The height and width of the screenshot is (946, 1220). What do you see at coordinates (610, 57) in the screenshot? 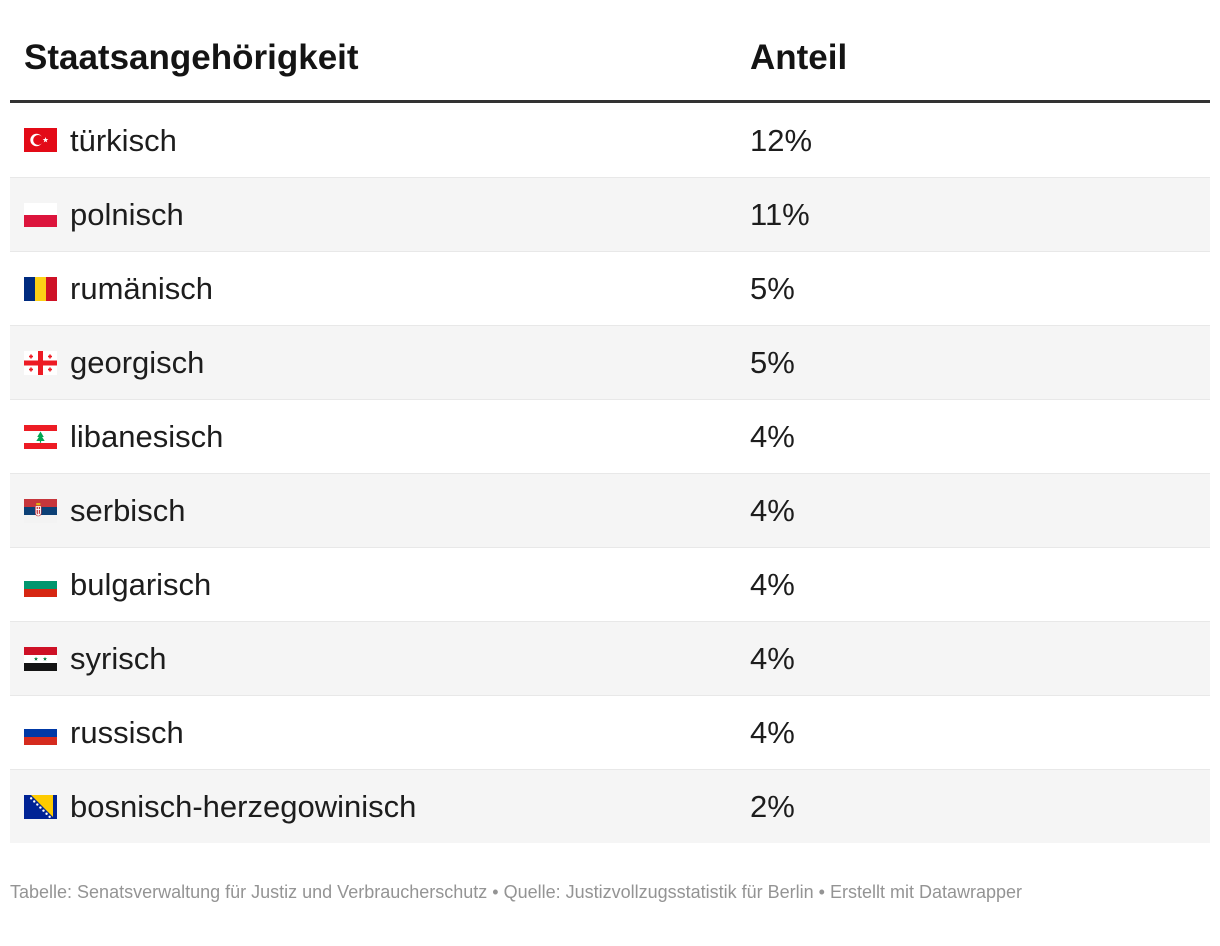
I see `table-header-row: Staatsangehörigkeit Anteil` at bounding box center [610, 57].